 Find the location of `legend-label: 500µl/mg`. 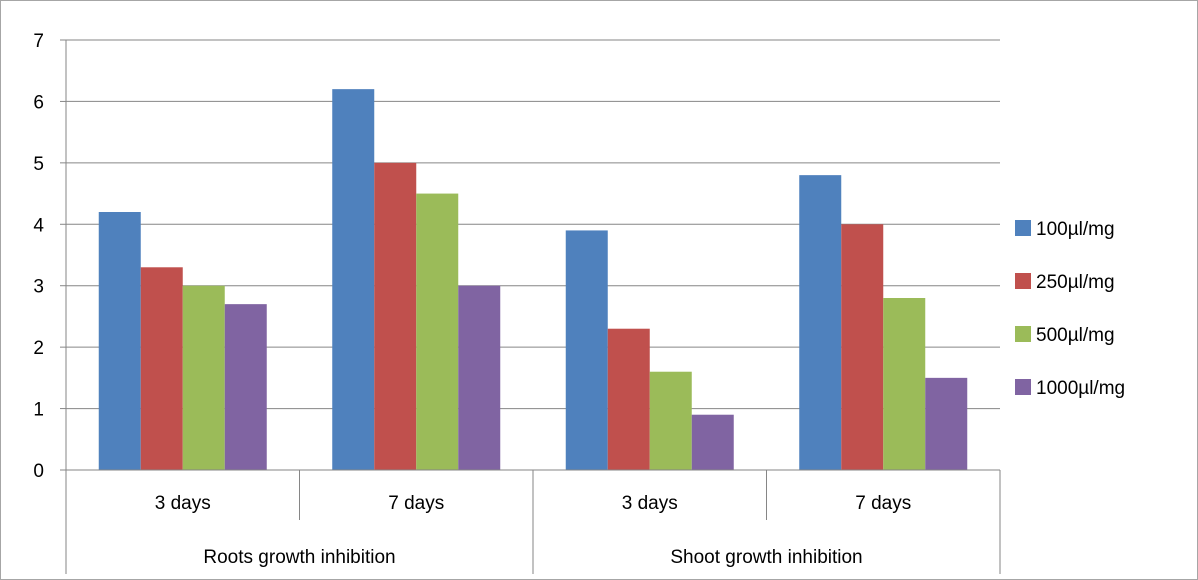

legend-label: 500µl/mg is located at coordinates (1075, 335).